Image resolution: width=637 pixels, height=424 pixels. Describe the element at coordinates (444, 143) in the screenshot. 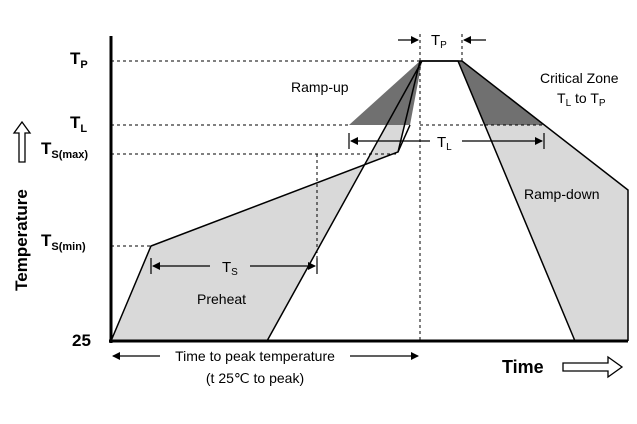

I see `tl-dimension-label: TL` at that location.